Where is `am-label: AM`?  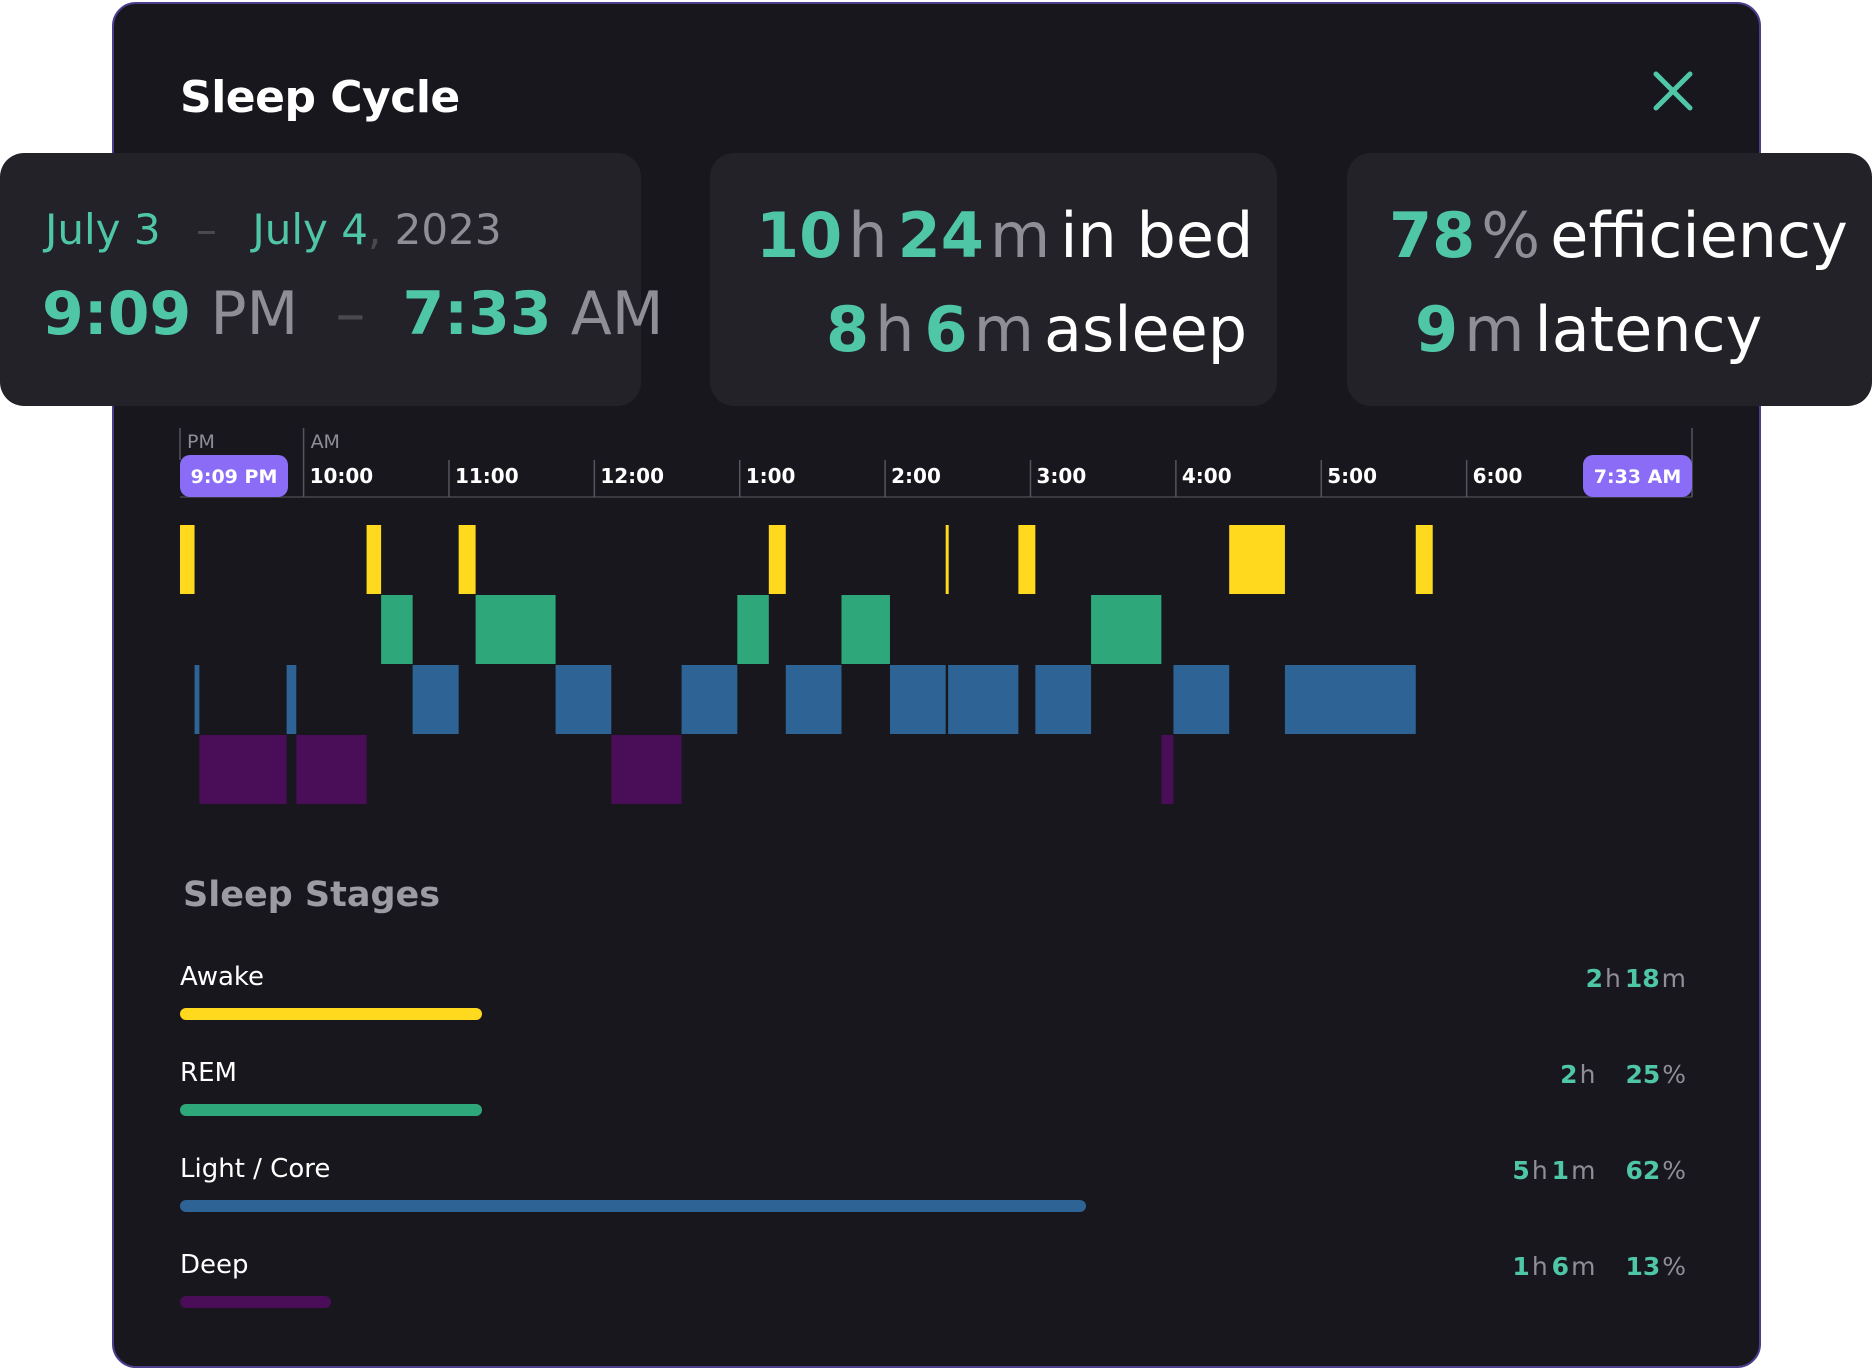 am-label: AM is located at coordinates (325, 442).